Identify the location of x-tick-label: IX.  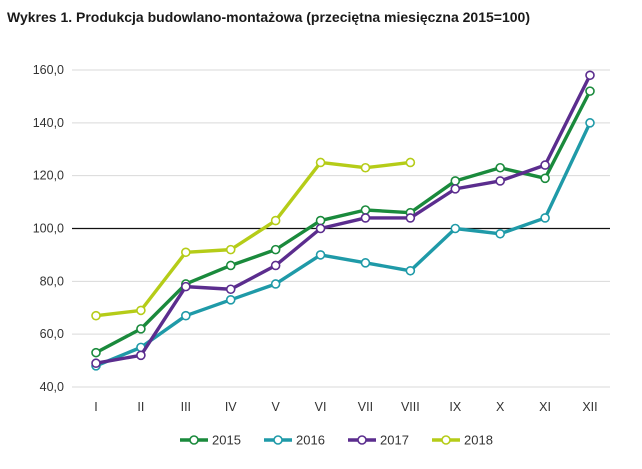
(455, 407).